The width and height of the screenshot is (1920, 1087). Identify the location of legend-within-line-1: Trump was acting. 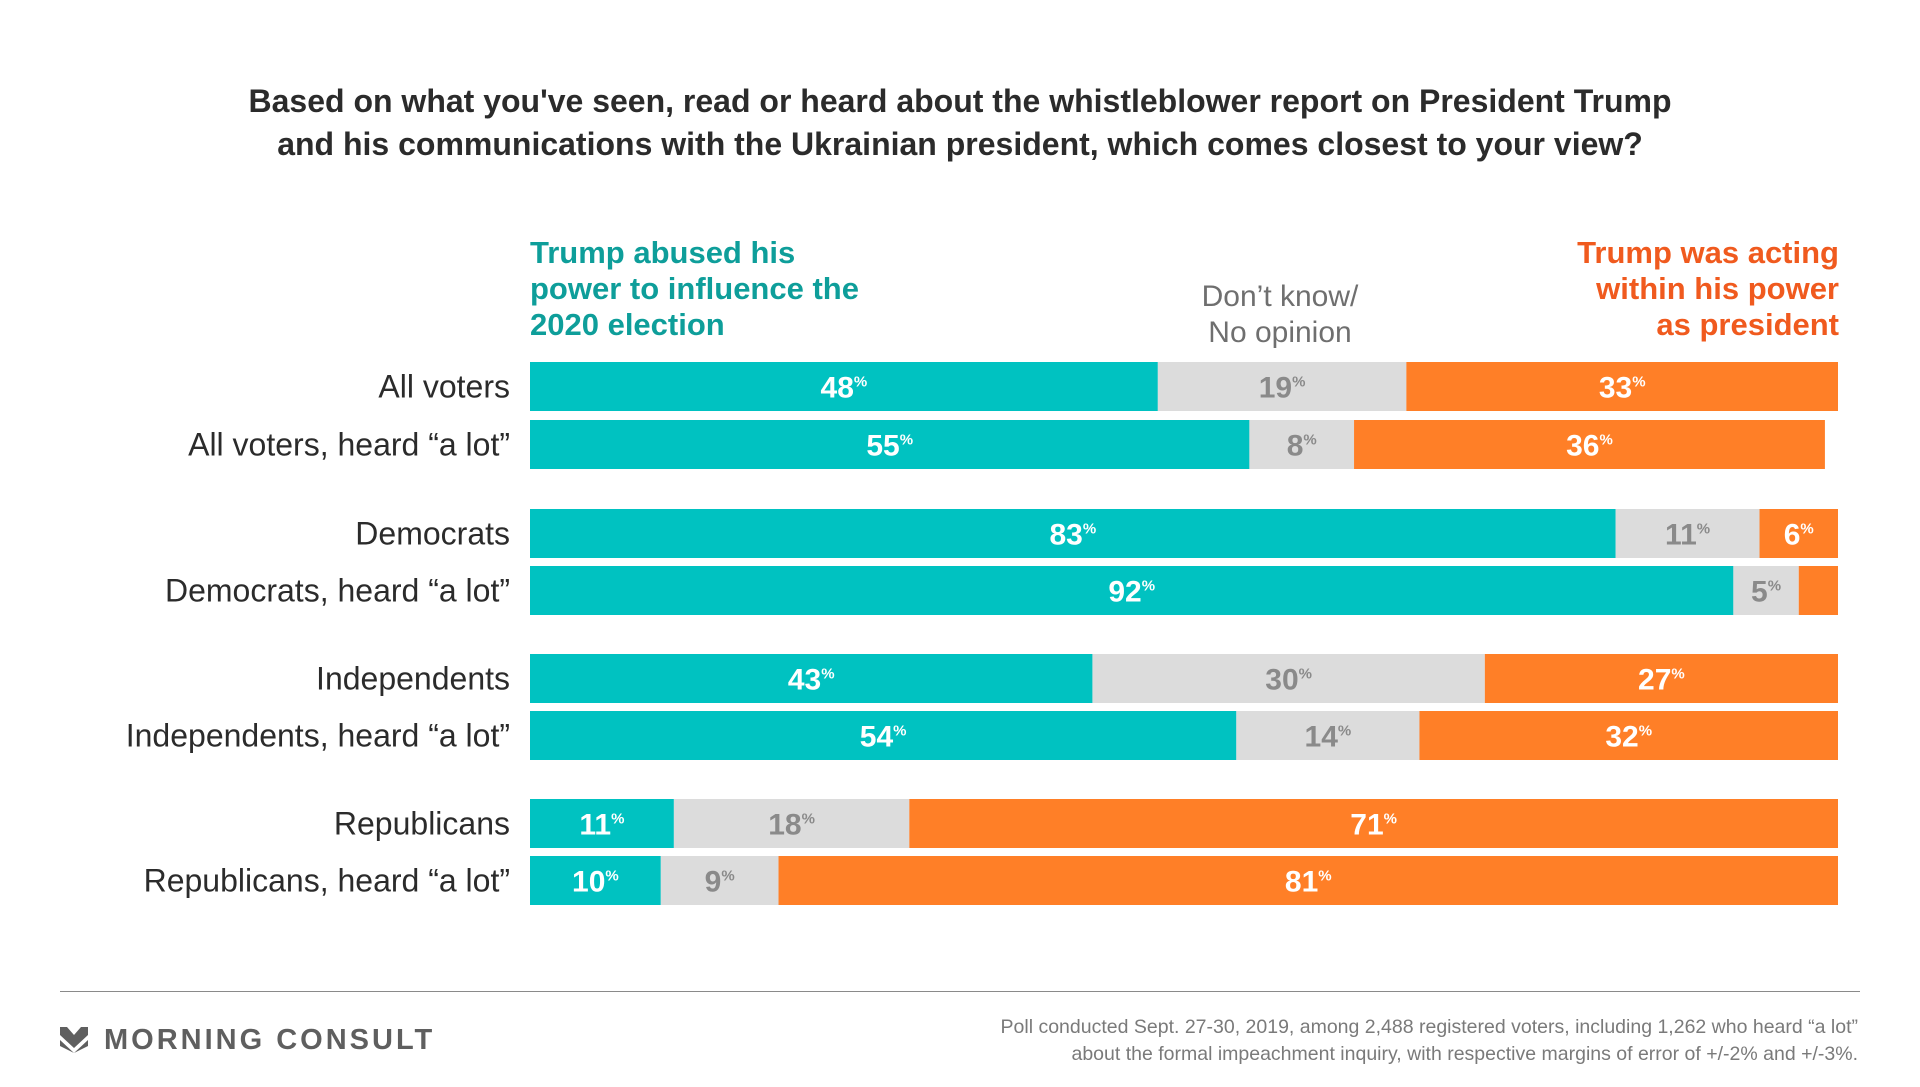
(1708, 252).